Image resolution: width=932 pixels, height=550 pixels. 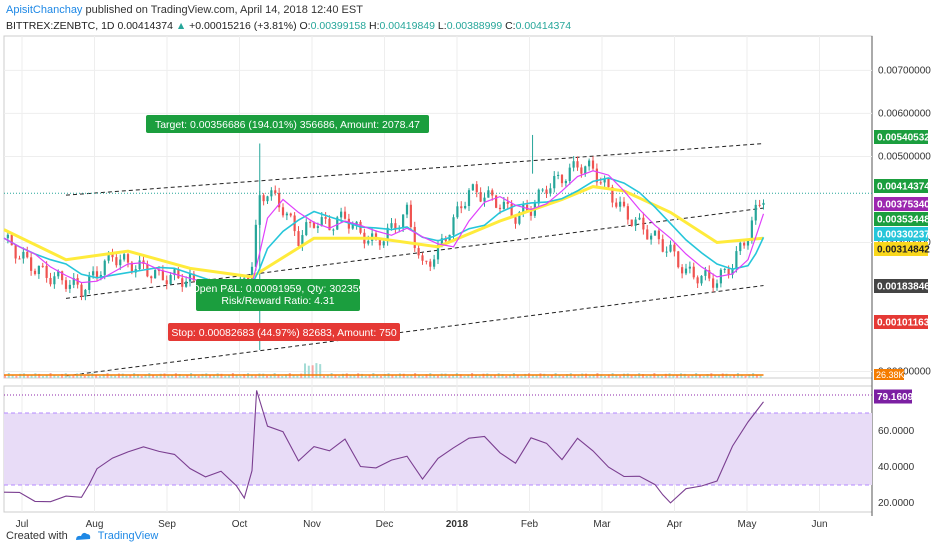 I want to click on tradingview-brand: TradingView, so click(x=128, y=536).